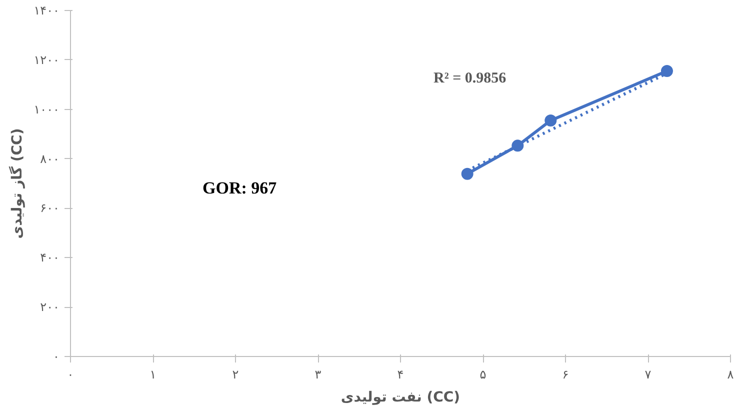  Describe the element at coordinates (565, 375) in the screenshot. I see `x-tick-label: ۶` at that location.